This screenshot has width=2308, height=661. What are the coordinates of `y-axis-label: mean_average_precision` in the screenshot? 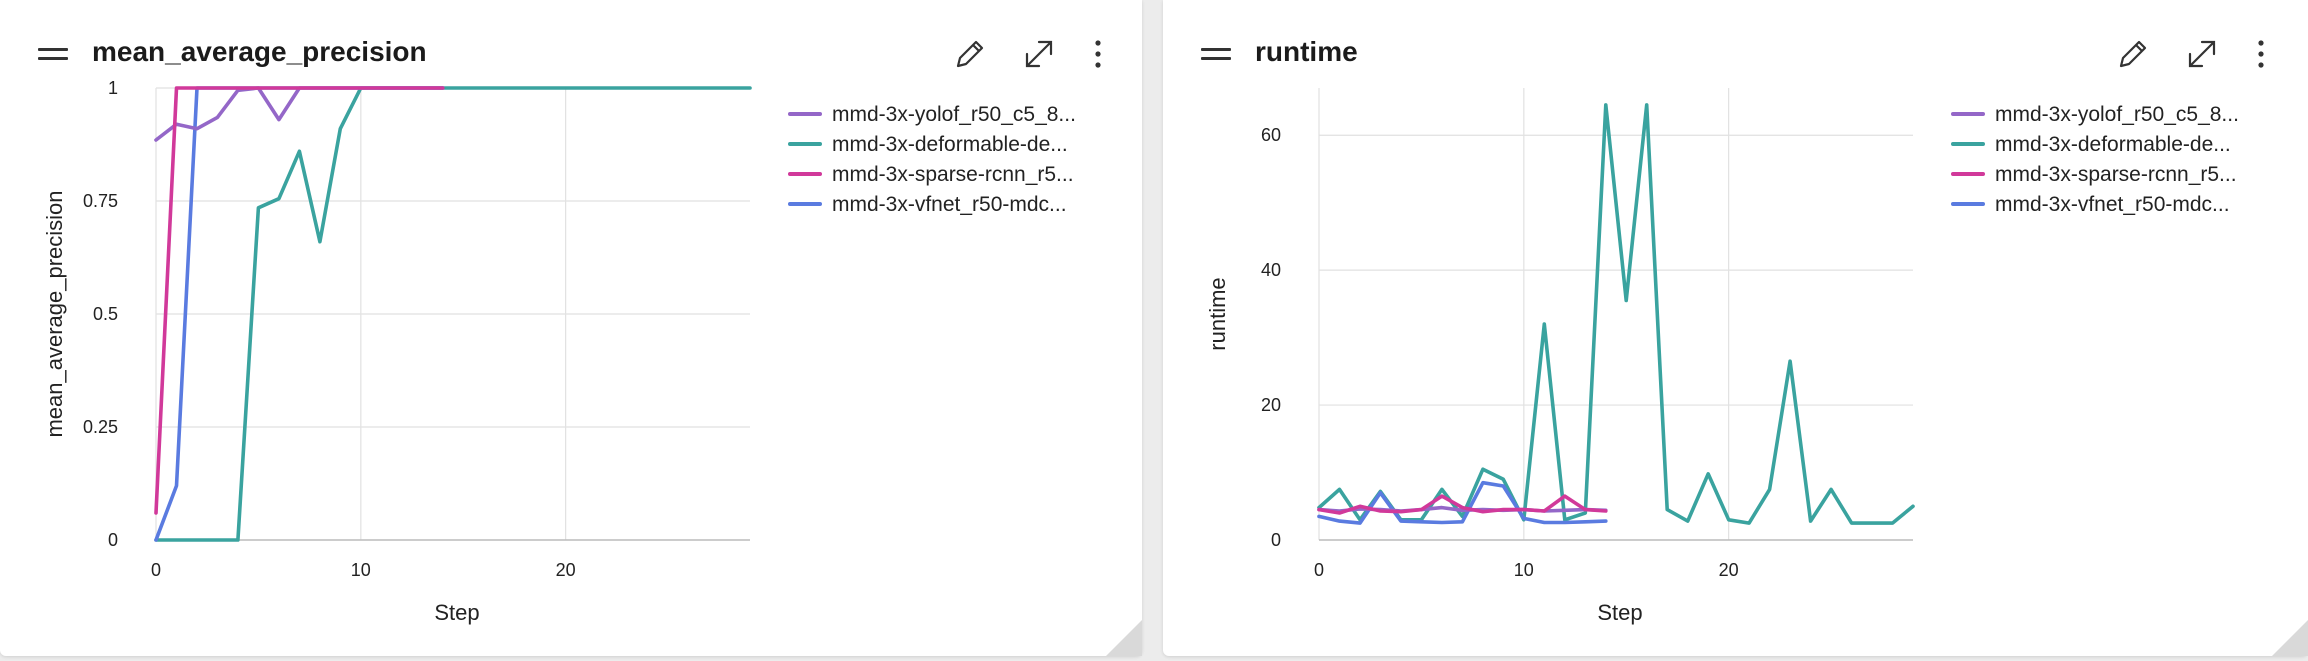 It's located at (54, 313).